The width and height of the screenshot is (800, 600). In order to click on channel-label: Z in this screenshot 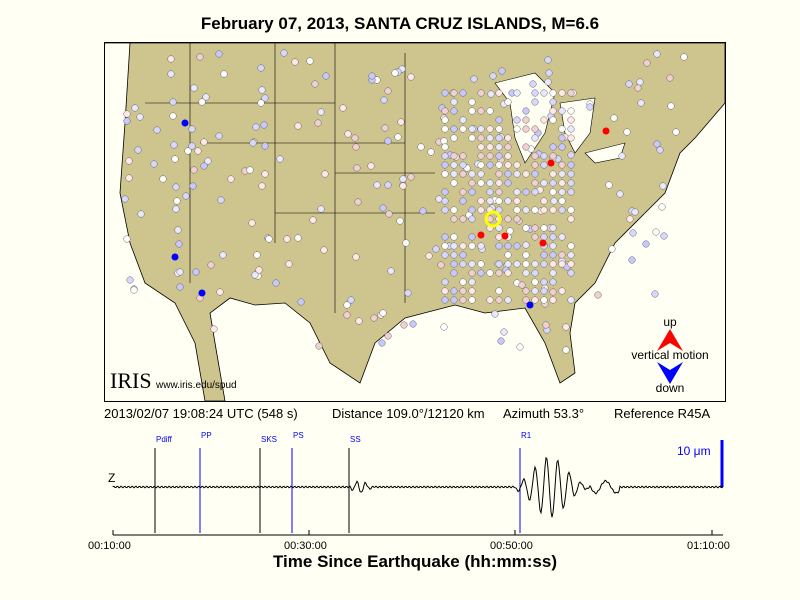, I will do `click(111, 478)`.